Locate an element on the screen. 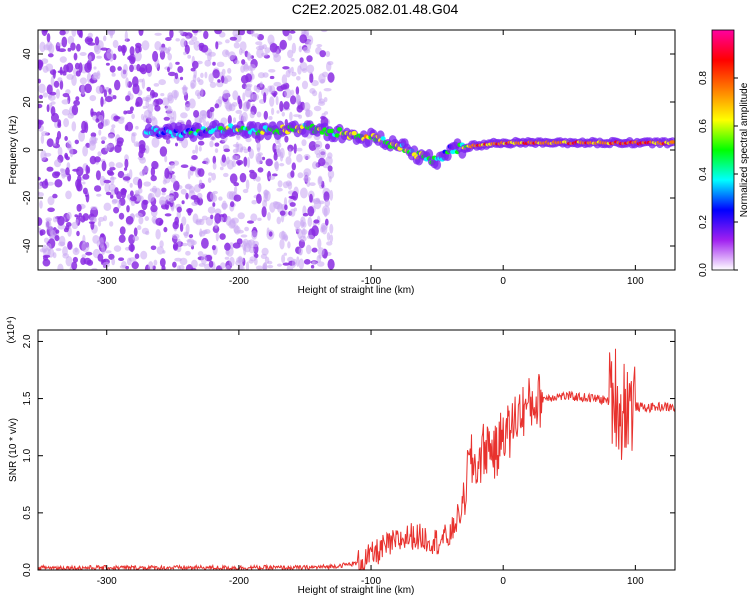 The height and width of the screenshot is (600, 750). snr-ytick-label: 2.0 is located at coordinates (27, 341).